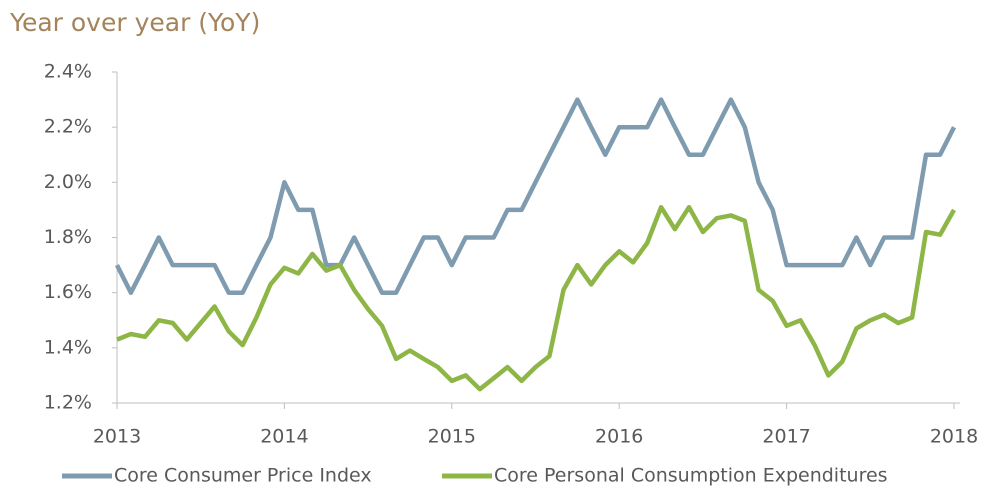  Describe the element at coordinates (68, 237) in the screenshot. I see `y-tick-label: 1.8%` at that location.